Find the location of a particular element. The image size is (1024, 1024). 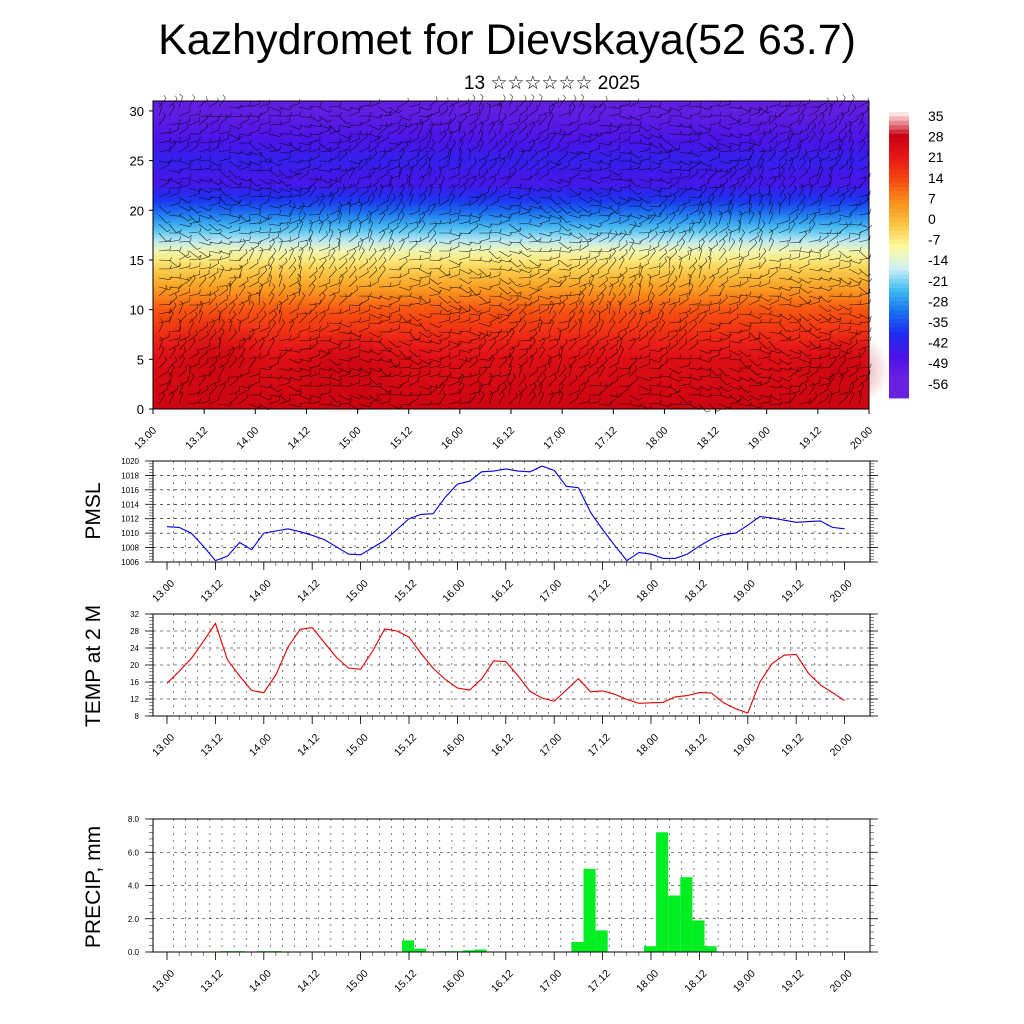

x-tick-label: 19.12 is located at coordinates (810, 438).